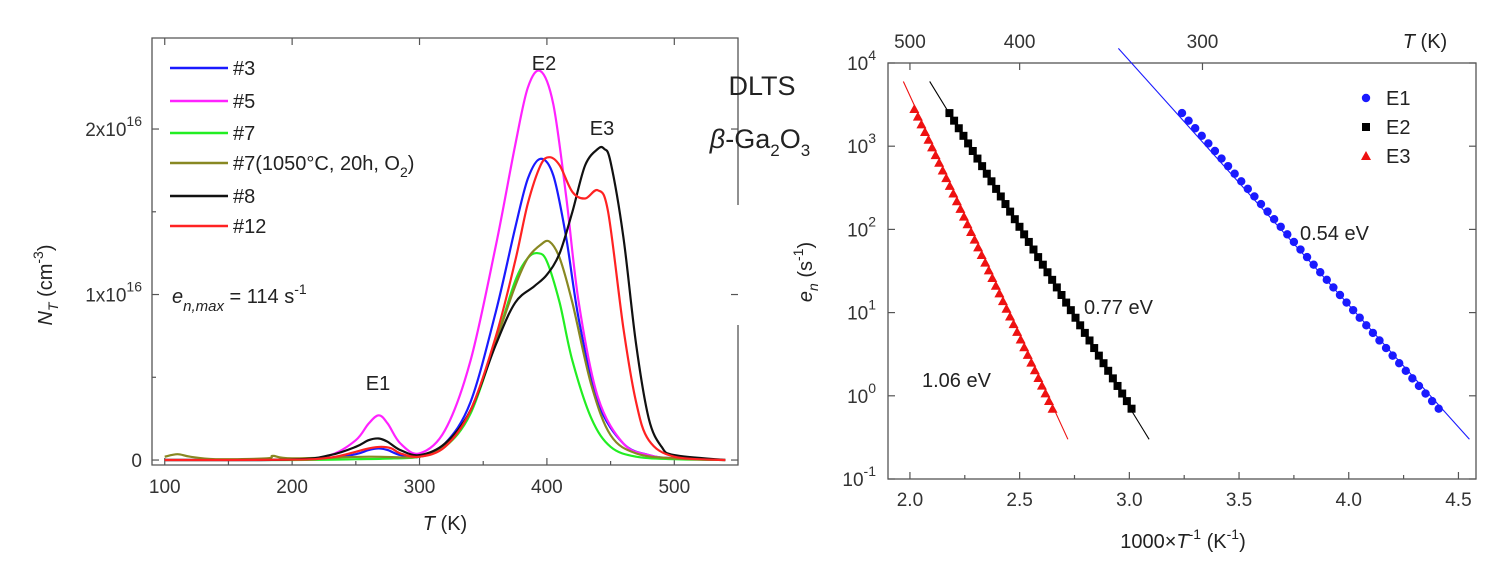 The width and height of the screenshot is (1495, 568). What do you see at coordinates (910, 42) in the screenshot?
I see `right-top-tick-label: 500` at bounding box center [910, 42].